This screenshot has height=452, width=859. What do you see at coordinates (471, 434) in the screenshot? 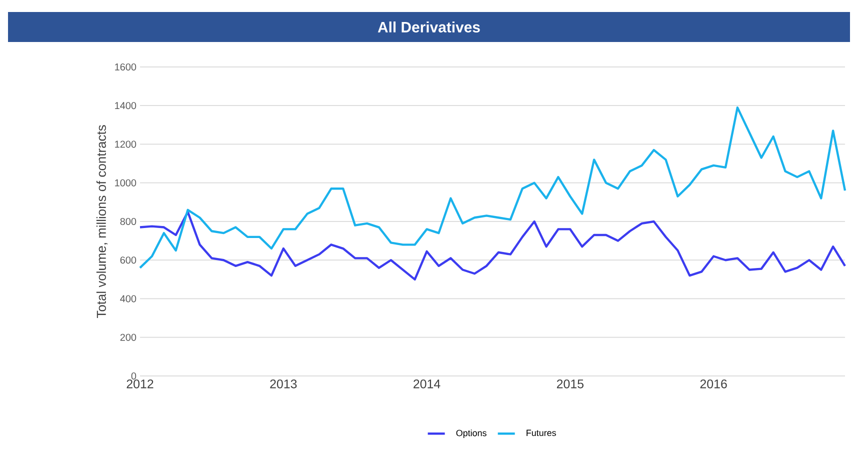
I see `legend-label: Options` at bounding box center [471, 434].